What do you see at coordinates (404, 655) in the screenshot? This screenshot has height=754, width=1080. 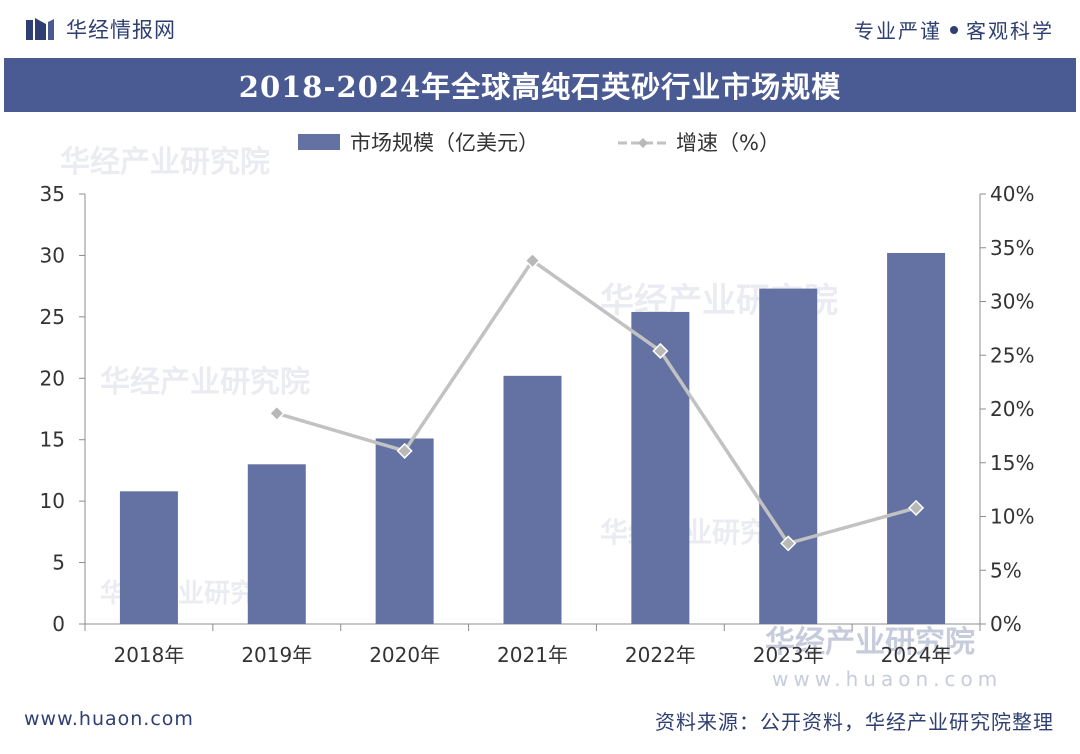 I see `x-tick-label: 2020年` at bounding box center [404, 655].